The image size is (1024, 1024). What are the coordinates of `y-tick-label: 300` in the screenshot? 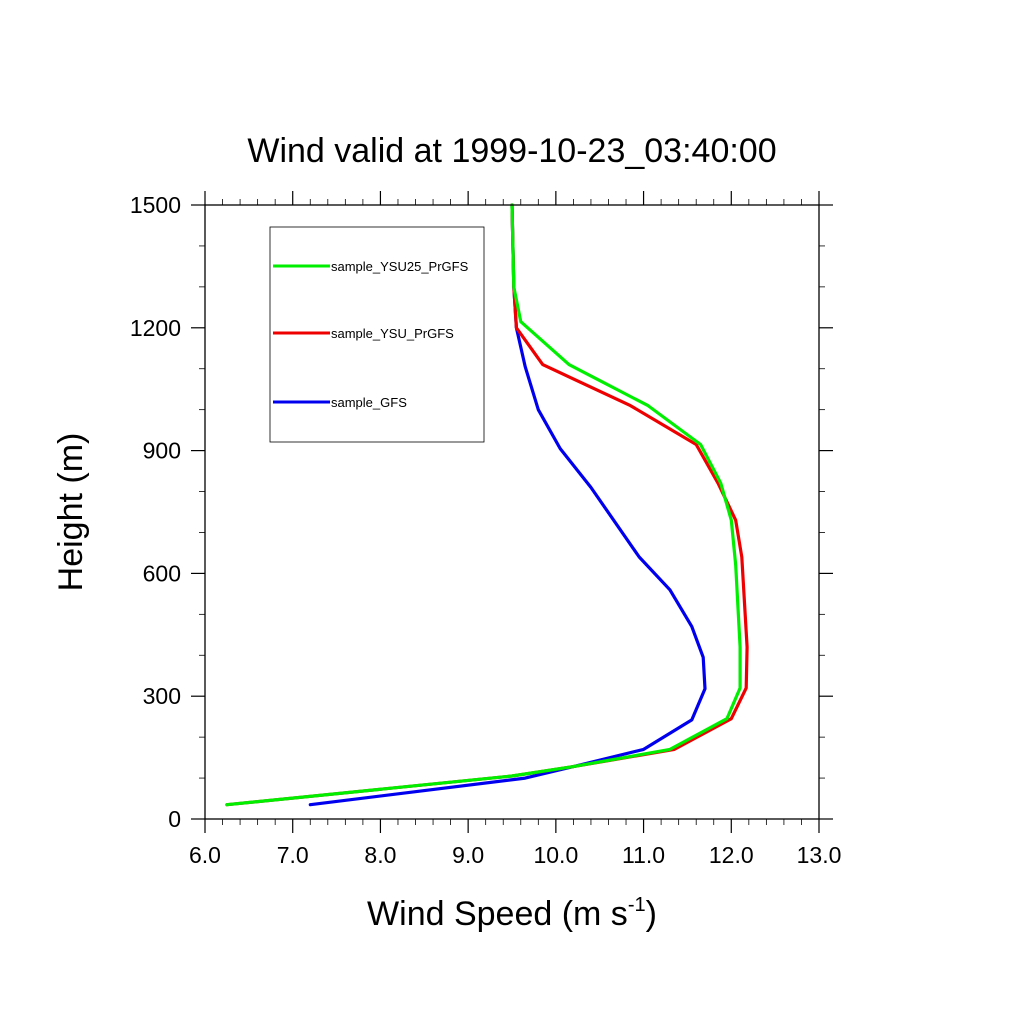 It's located at (162, 696).